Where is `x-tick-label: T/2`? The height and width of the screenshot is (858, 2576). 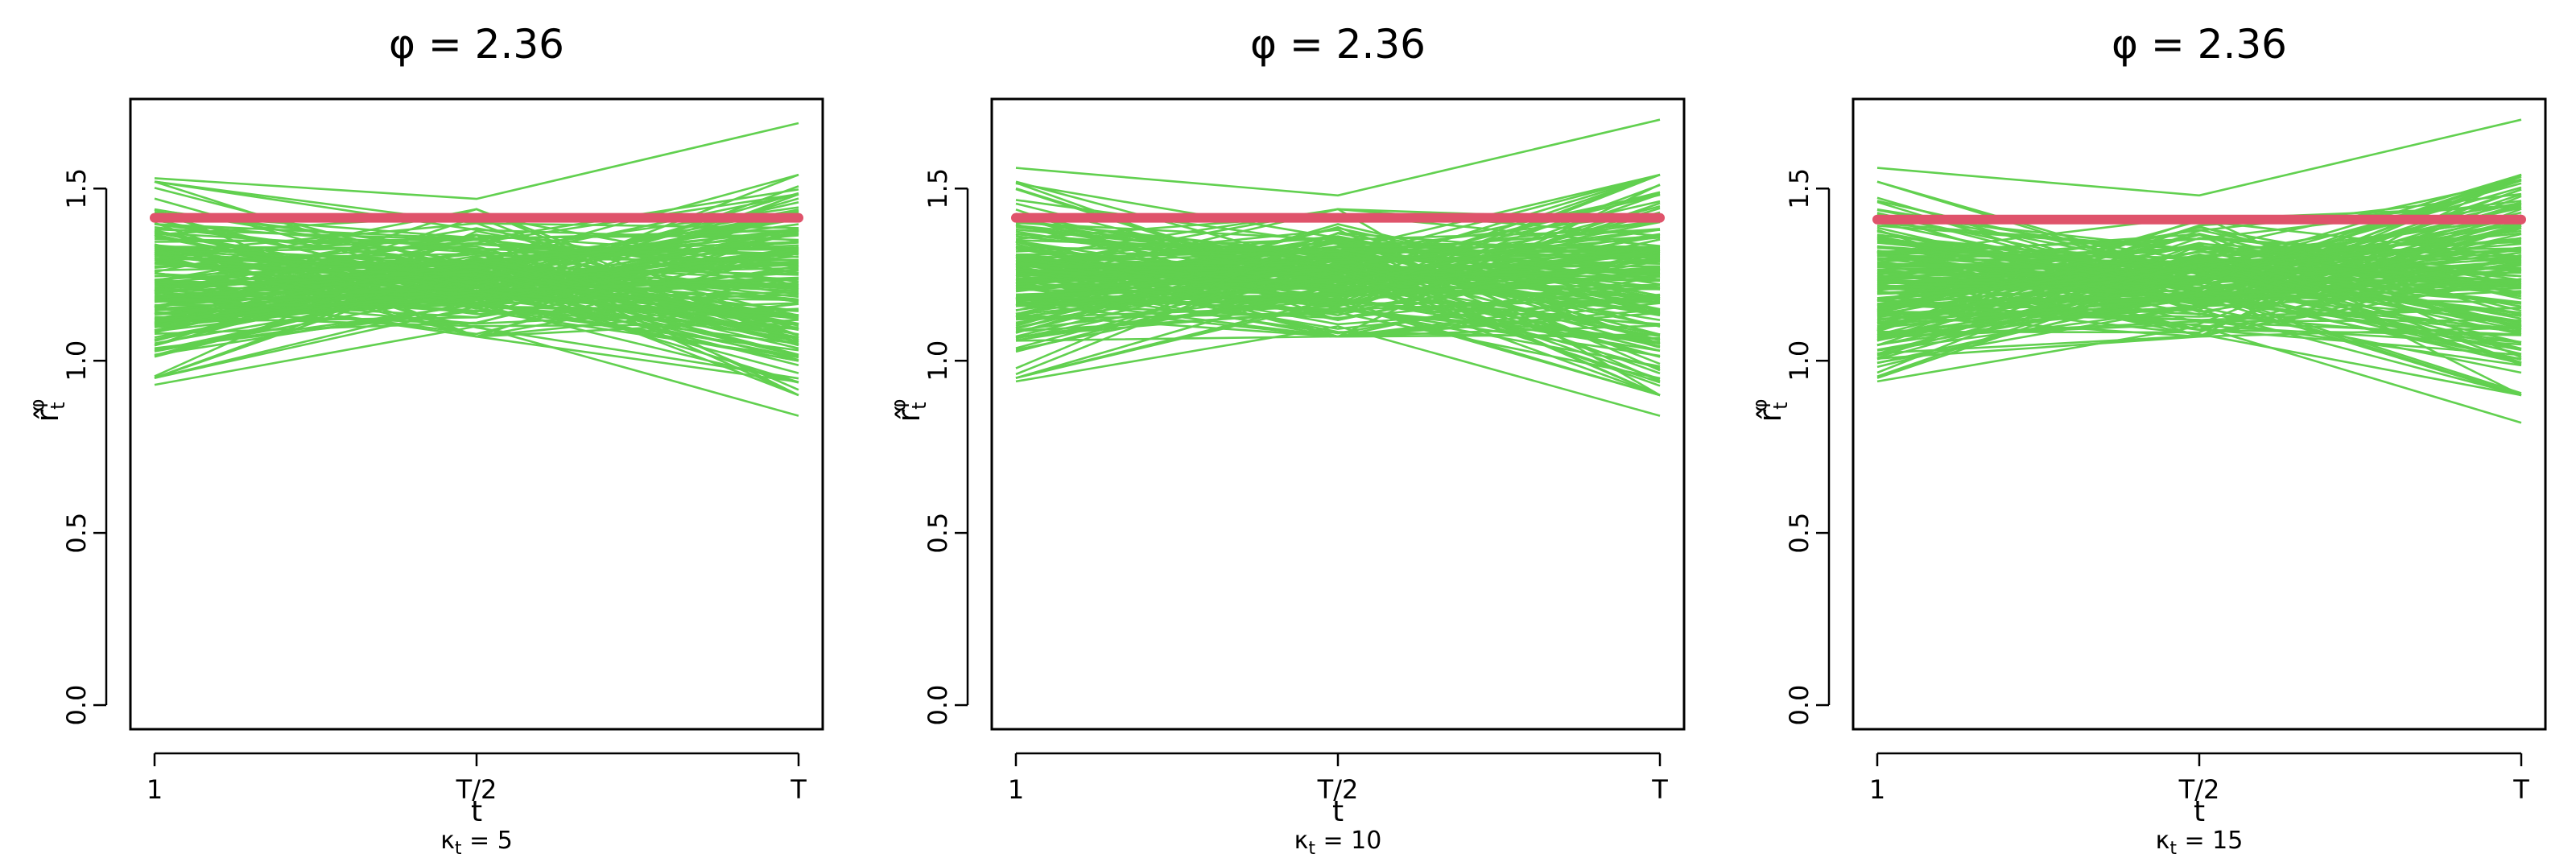 x-tick-label: T/2 is located at coordinates (476, 789).